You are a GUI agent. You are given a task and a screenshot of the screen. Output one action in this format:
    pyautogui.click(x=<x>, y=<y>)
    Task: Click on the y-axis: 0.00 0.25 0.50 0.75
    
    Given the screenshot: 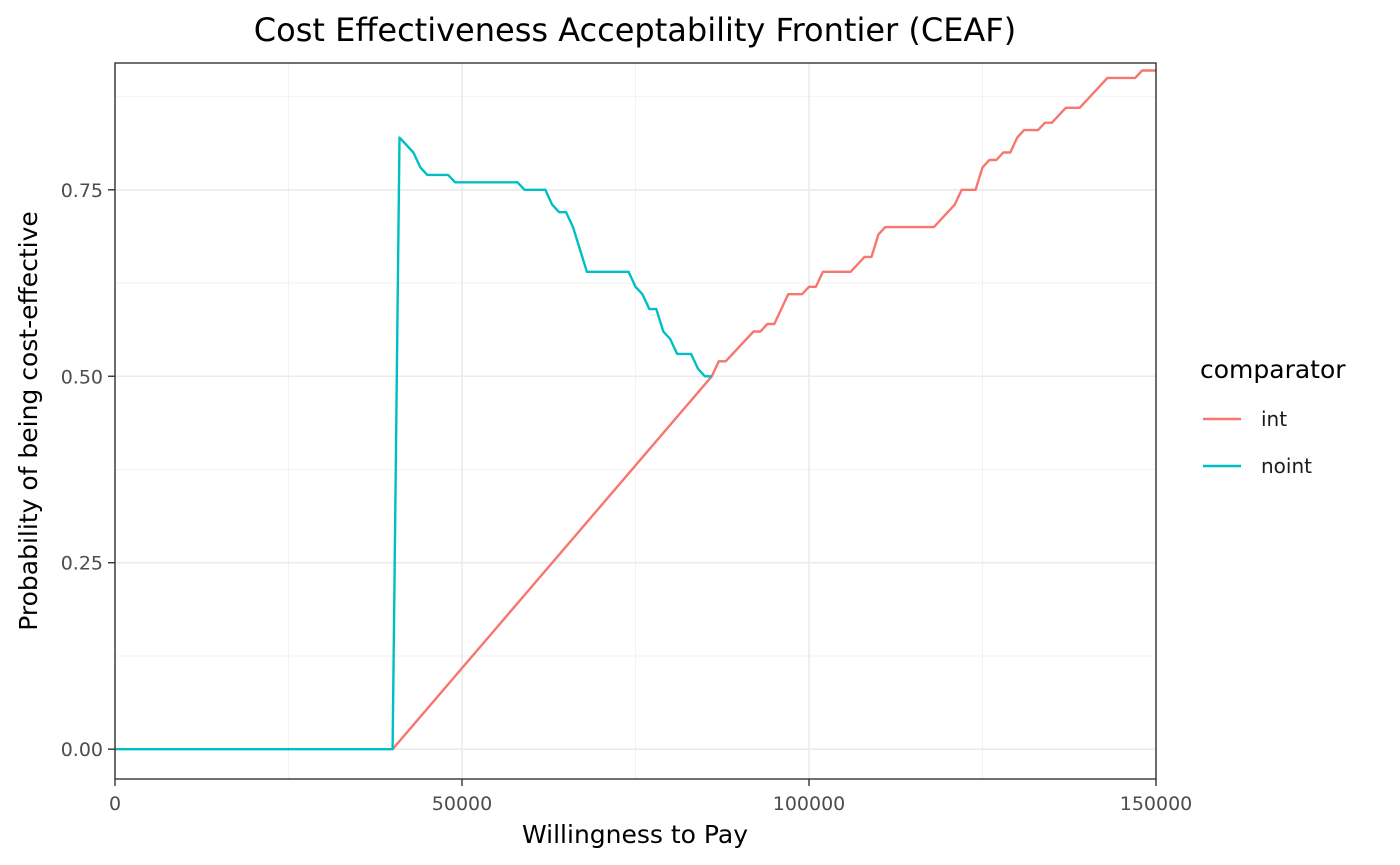 What is the action you would take?
    pyautogui.click(x=88, y=470)
    